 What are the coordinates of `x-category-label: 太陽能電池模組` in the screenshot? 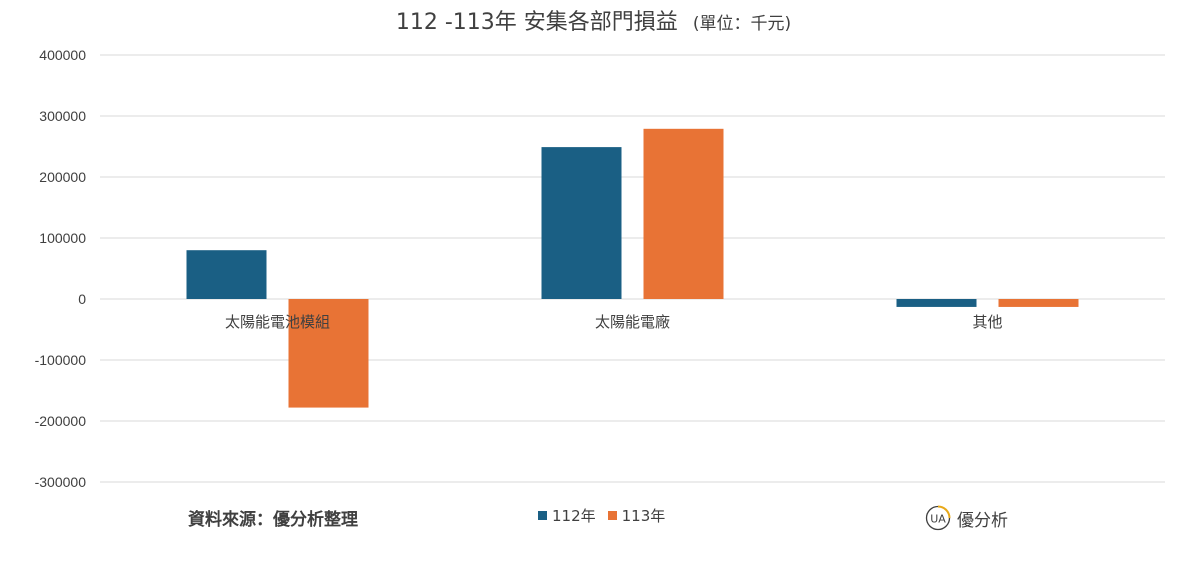 It's located at (277, 322).